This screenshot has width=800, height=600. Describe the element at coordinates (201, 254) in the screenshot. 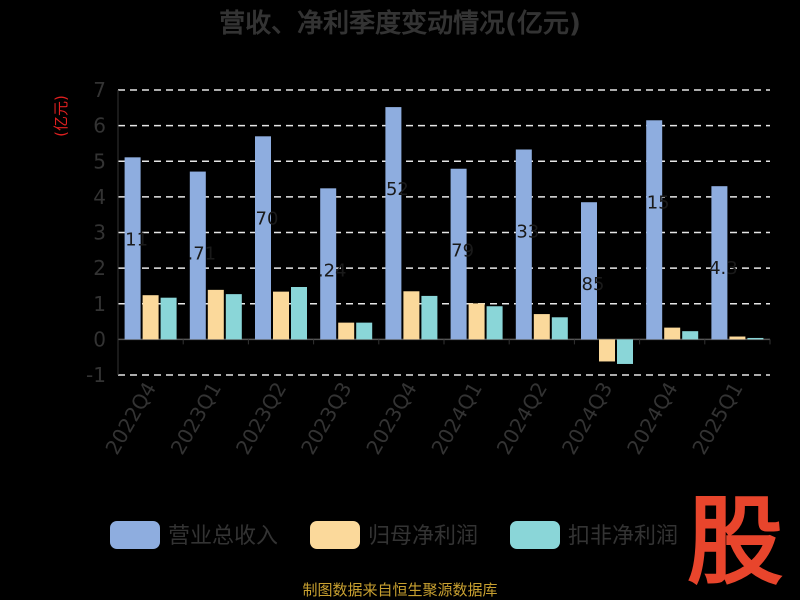

I see `data-label: .71` at that location.